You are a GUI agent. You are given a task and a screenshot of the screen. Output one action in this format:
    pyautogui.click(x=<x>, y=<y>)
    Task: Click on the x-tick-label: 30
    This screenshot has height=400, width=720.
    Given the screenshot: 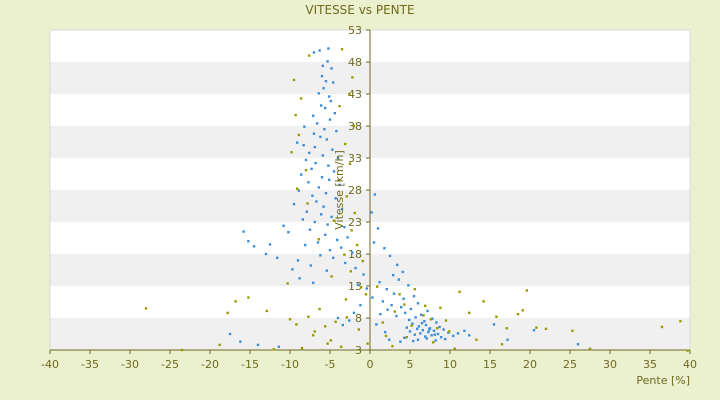 What is the action you would take?
    pyautogui.click(x=610, y=364)
    